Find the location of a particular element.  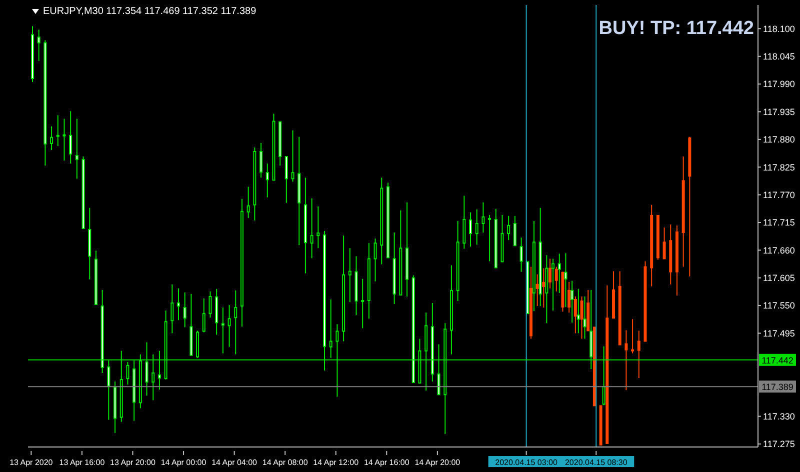

y-tick-label: 117.495 is located at coordinates (779, 333).